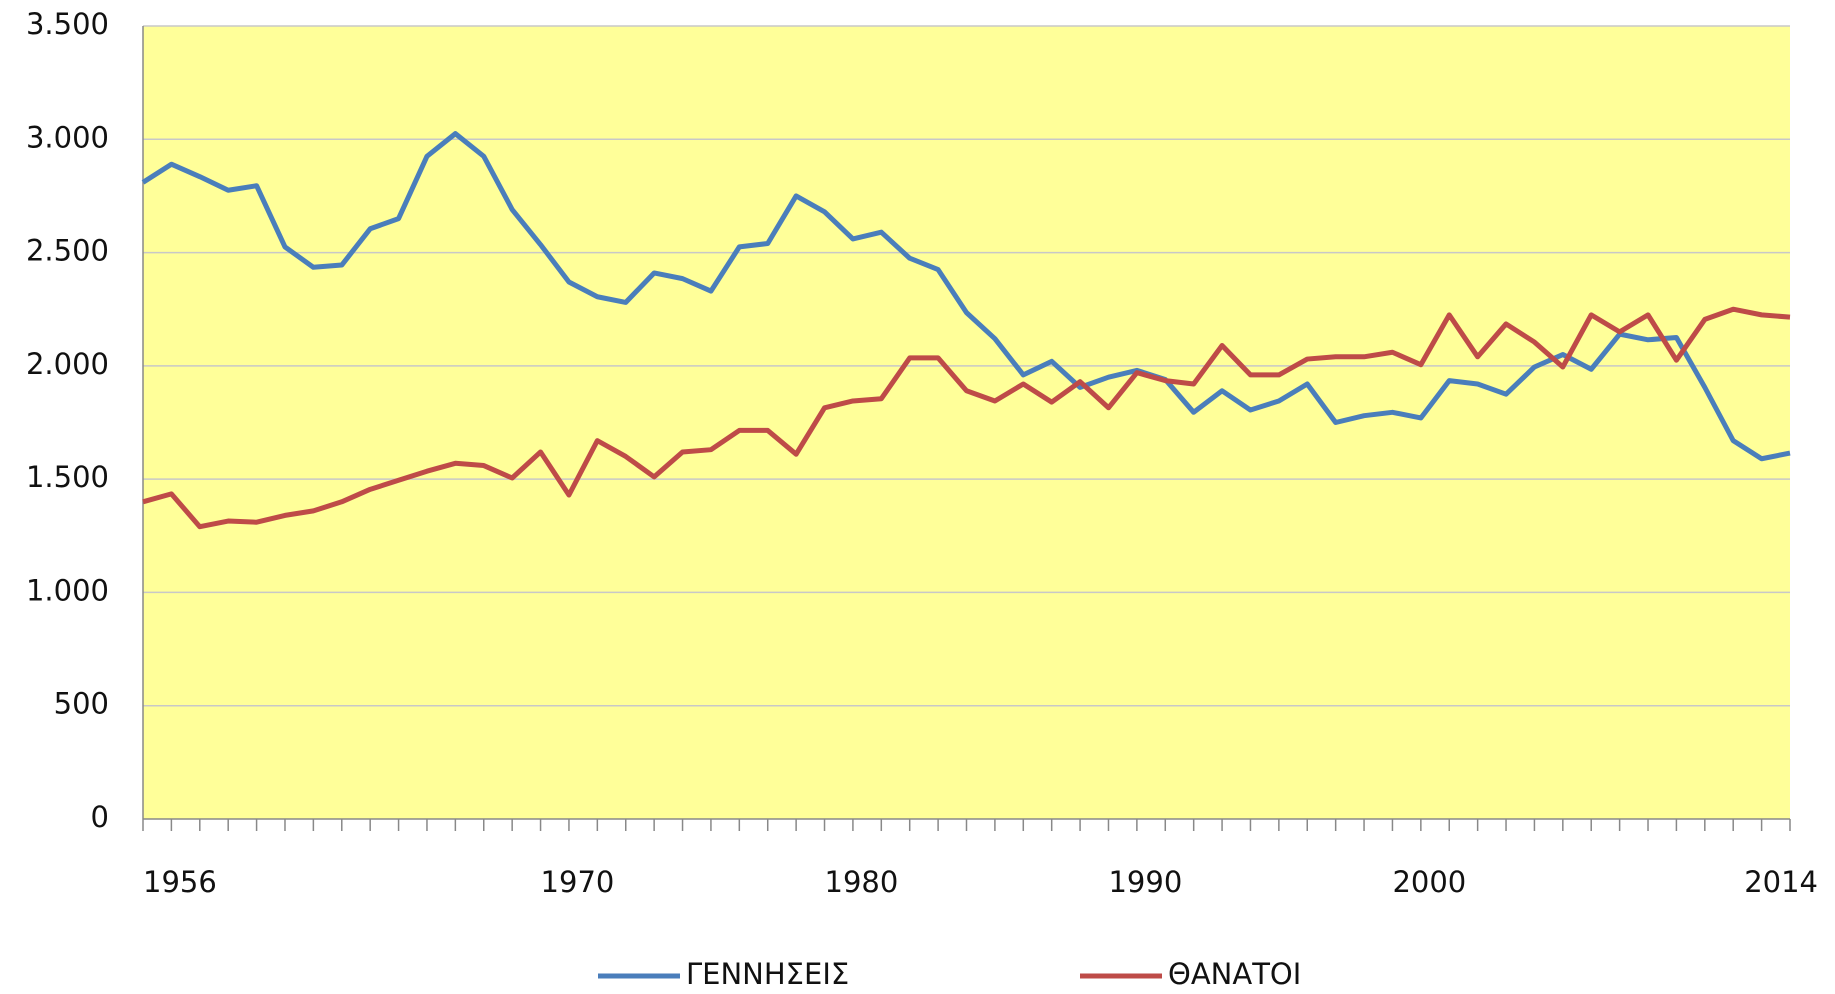 Image resolution: width=1835 pixels, height=994 pixels. I want to click on x-tick-label: 1980, so click(862, 882).